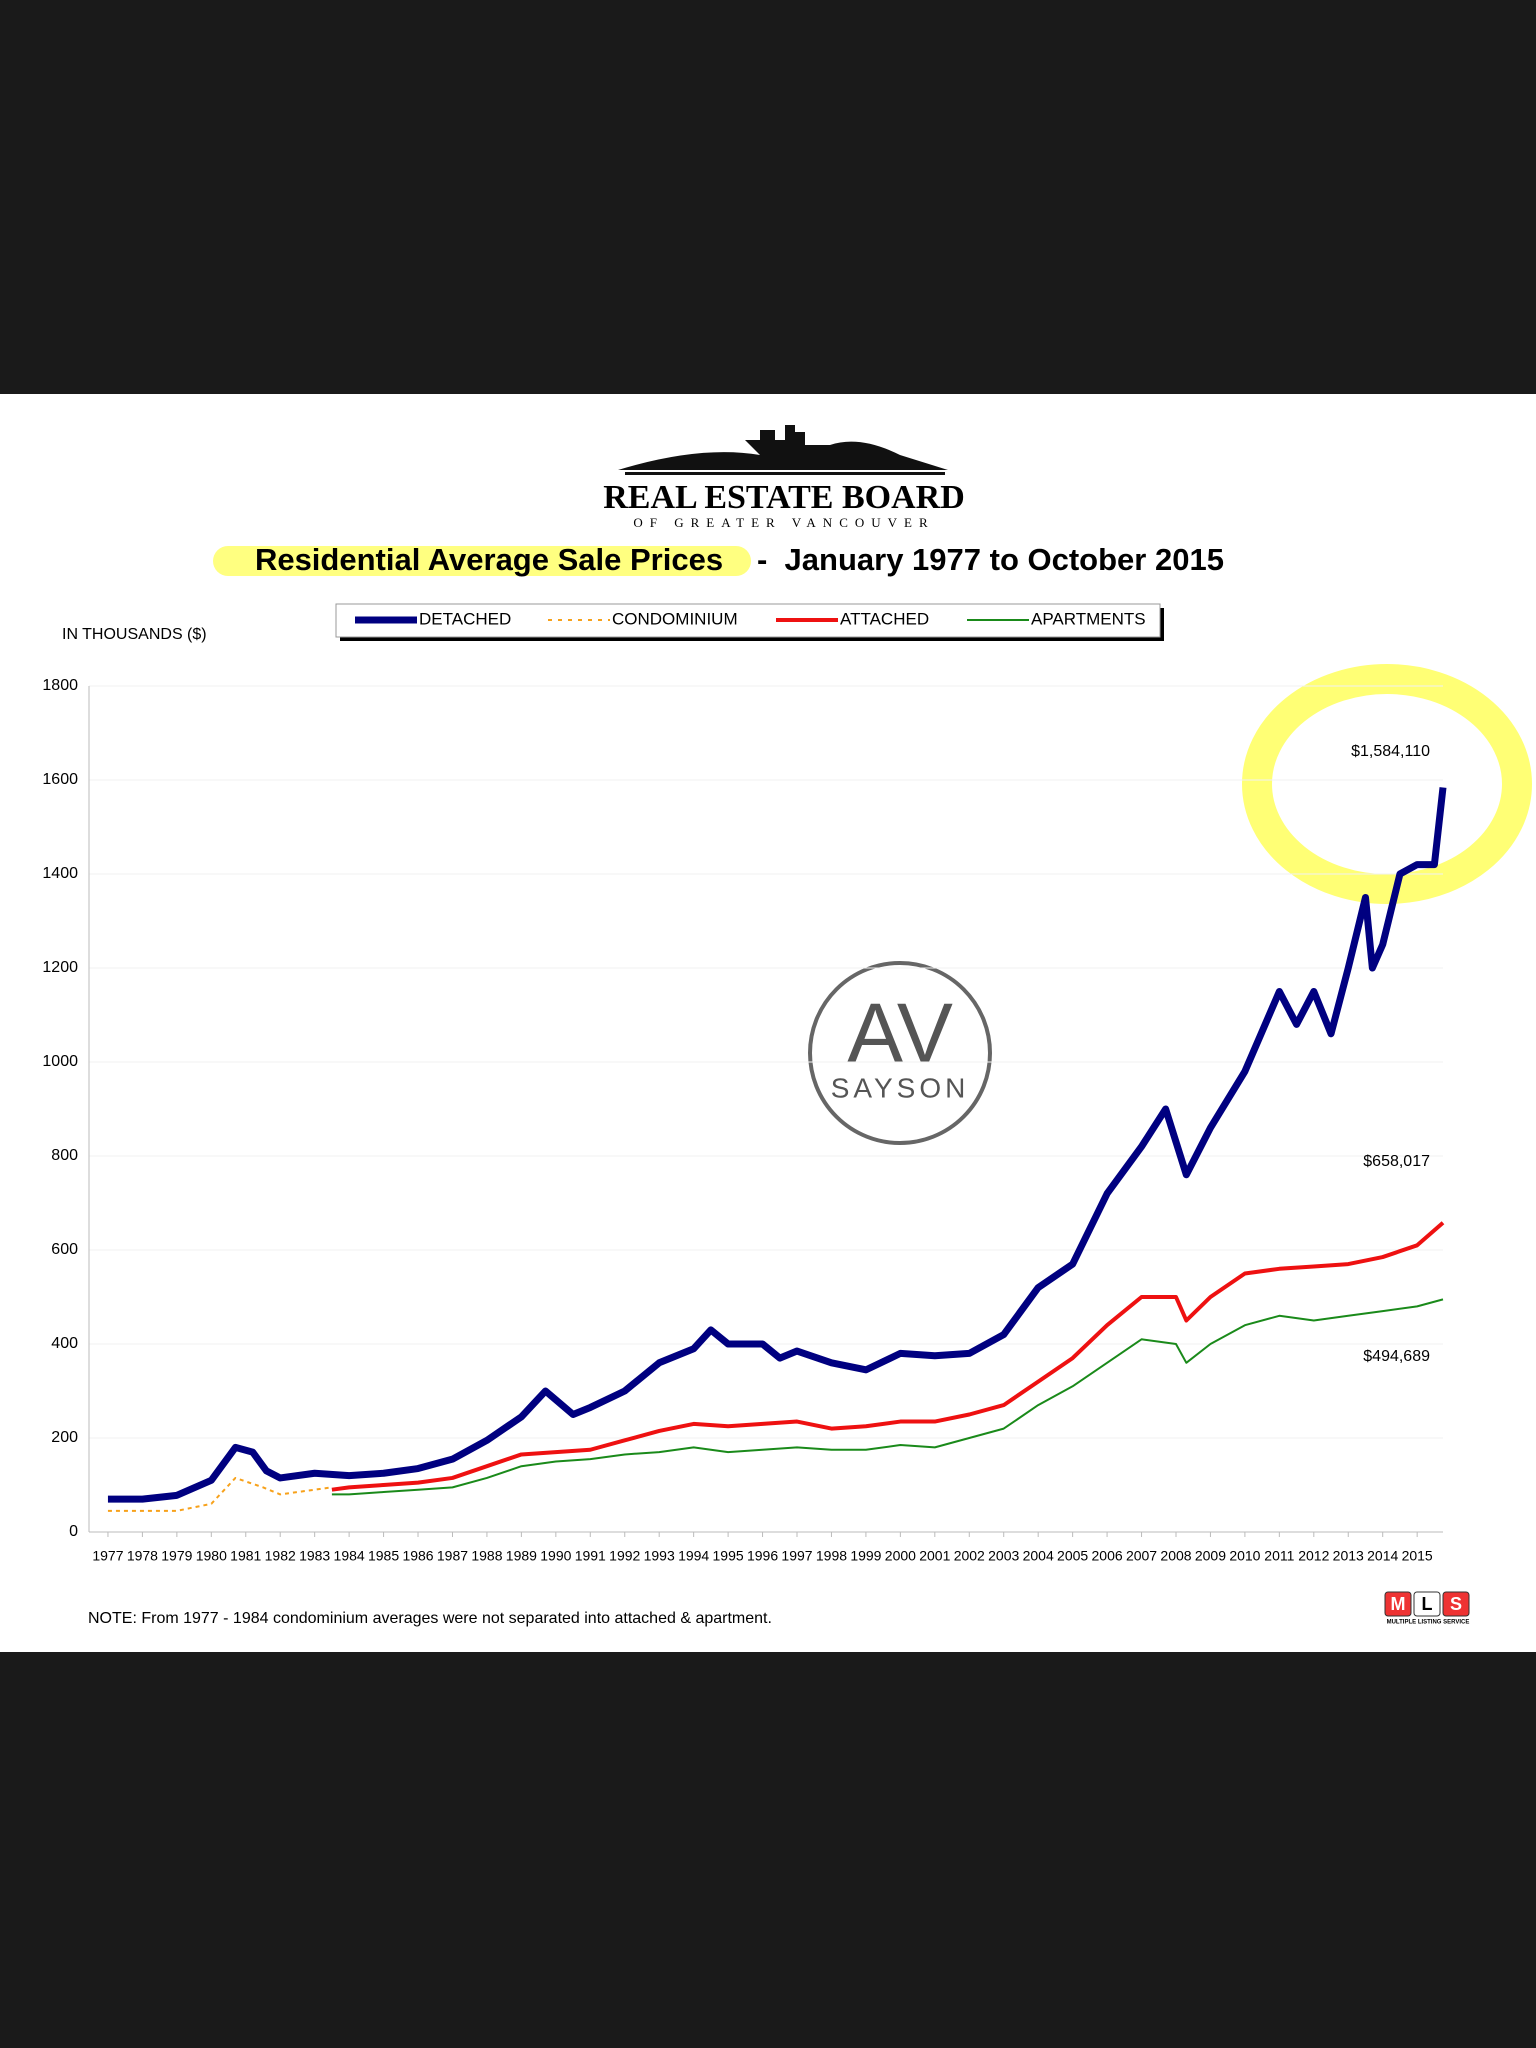 The height and width of the screenshot is (2048, 1536). What do you see at coordinates (1038, 1556) in the screenshot?
I see `x-tick-label: 2004` at bounding box center [1038, 1556].